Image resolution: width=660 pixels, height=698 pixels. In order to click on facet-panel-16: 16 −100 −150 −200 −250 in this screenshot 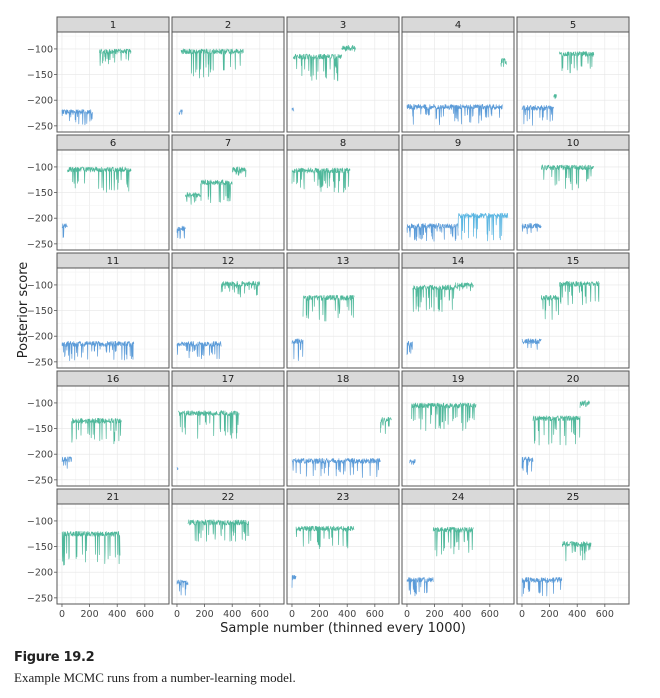, I will do `click(98, 428)`.